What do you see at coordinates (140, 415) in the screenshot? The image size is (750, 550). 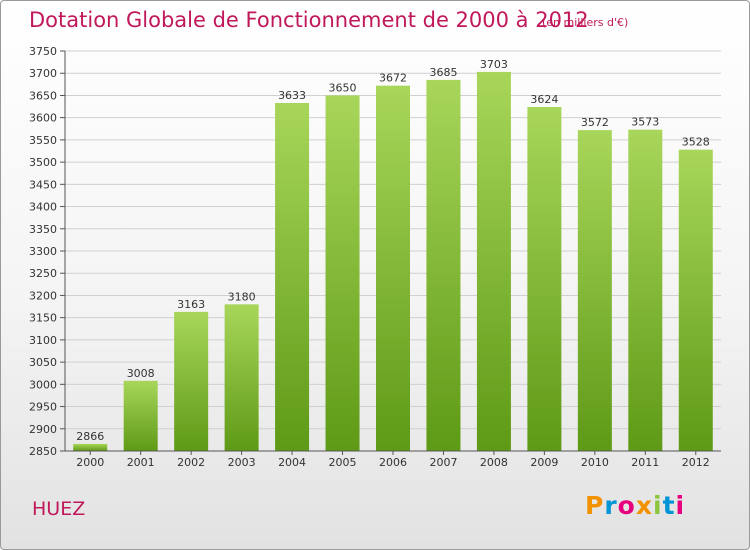 I see `bar-2001` at bounding box center [140, 415].